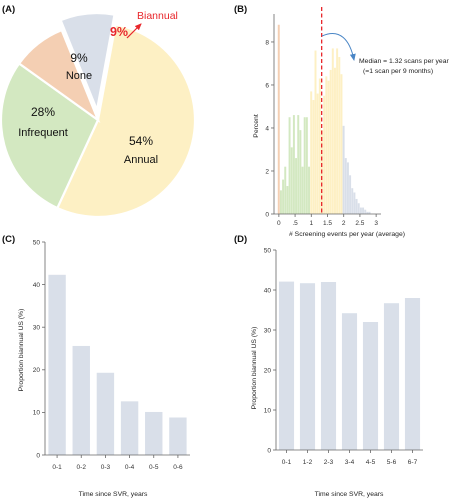  I want to click on histogram-x-tick-label: 2, so click(344, 223).